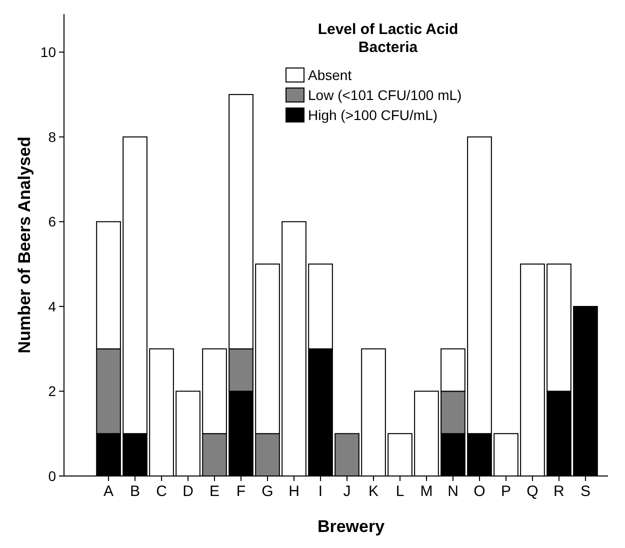 The width and height of the screenshot is (625, 548). What do you see at coordinates (52, 222) in the screenshot?
I see `y-tick-label: 6` at bounding box center [52, 222].